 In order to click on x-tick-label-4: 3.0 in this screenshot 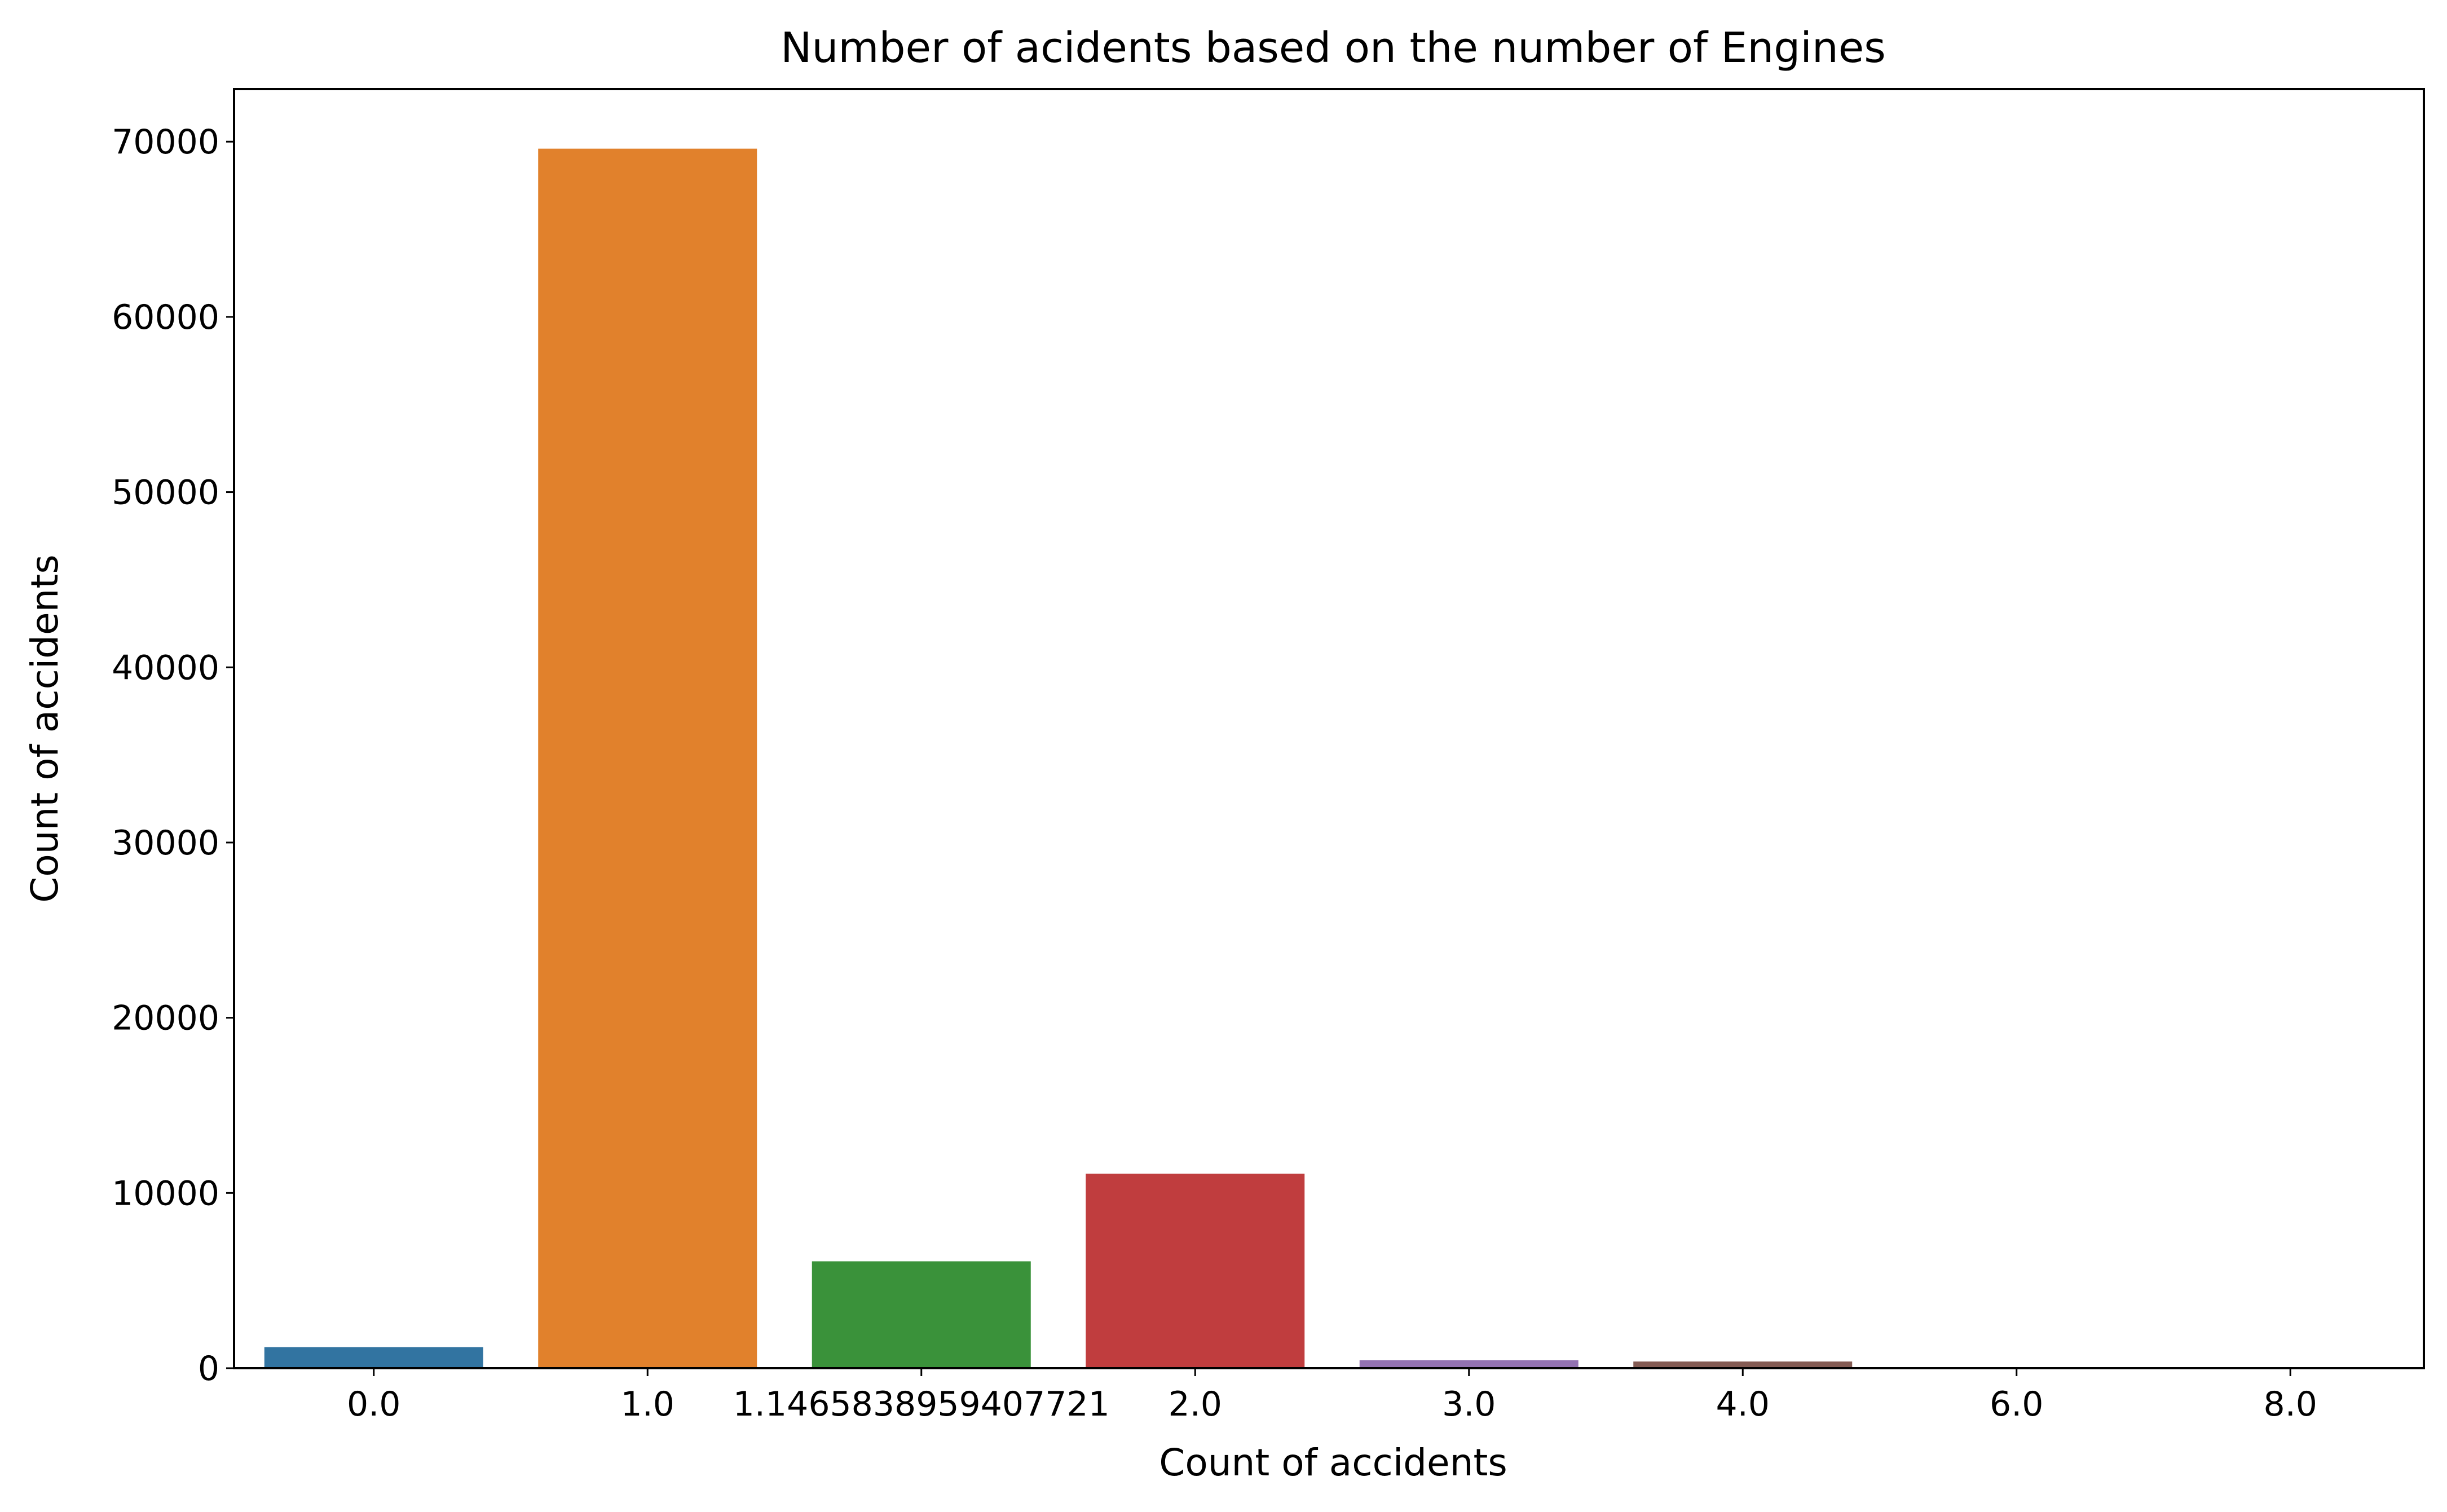, I will do `click(1469, 1404)`.